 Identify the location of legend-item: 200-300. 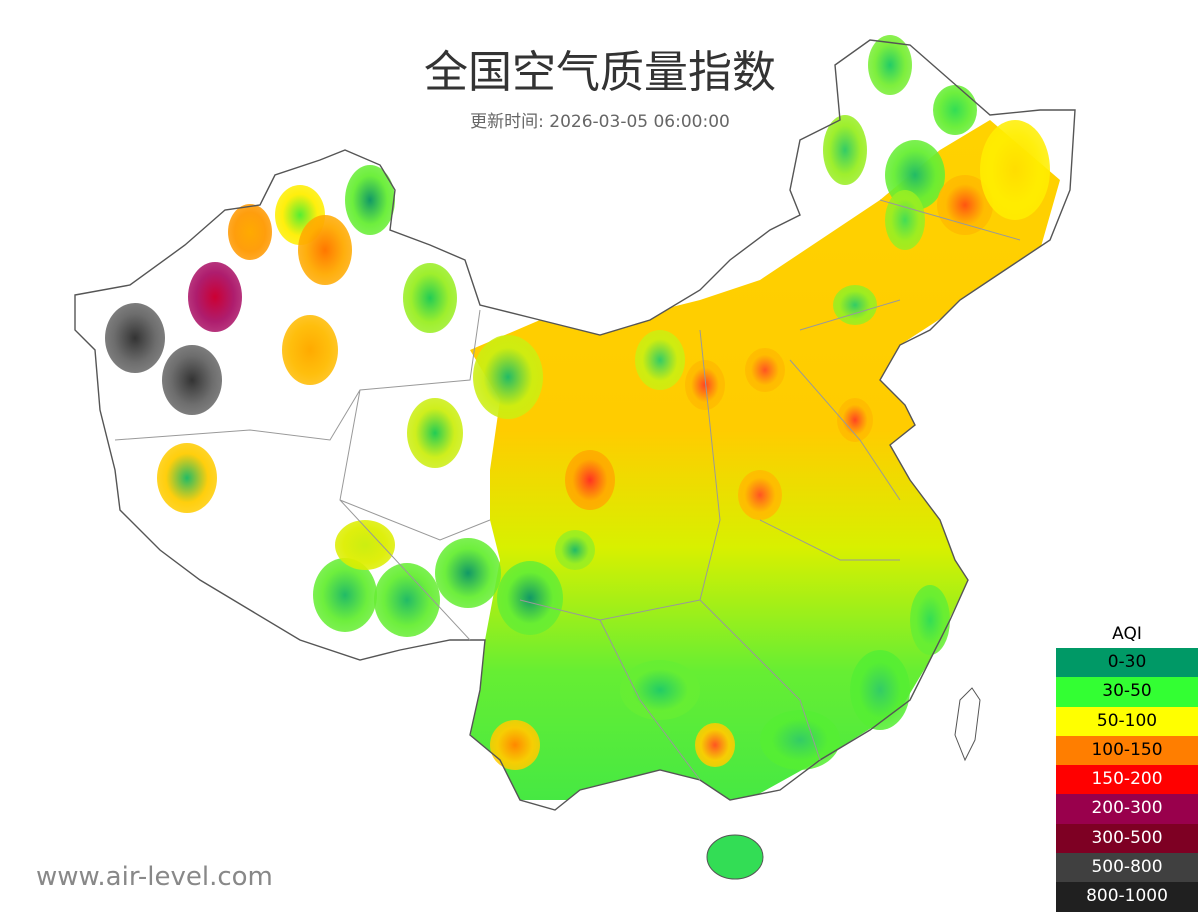
(1127, 809).